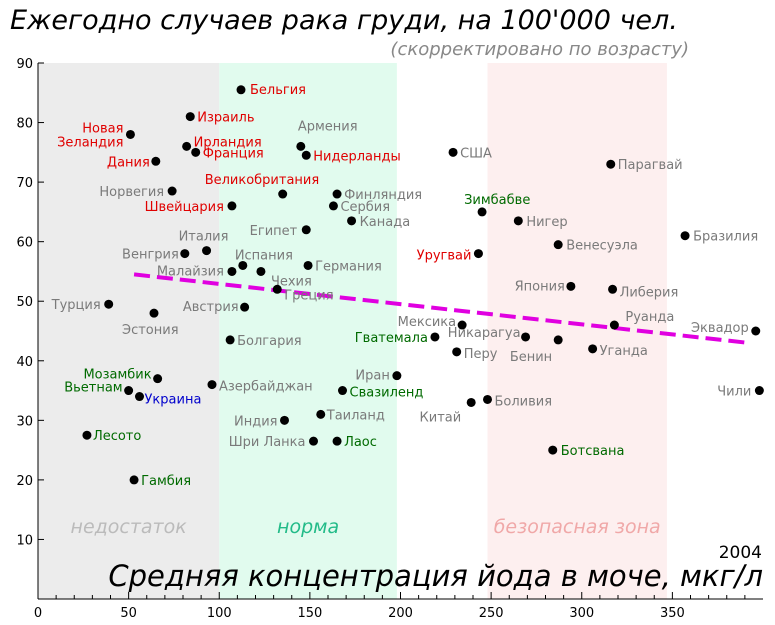 This screenshot has height=625, width=775. Describe the element at coordinates (545, 286) in the screenshot. I see `data-point-япония: Япония` at that location.